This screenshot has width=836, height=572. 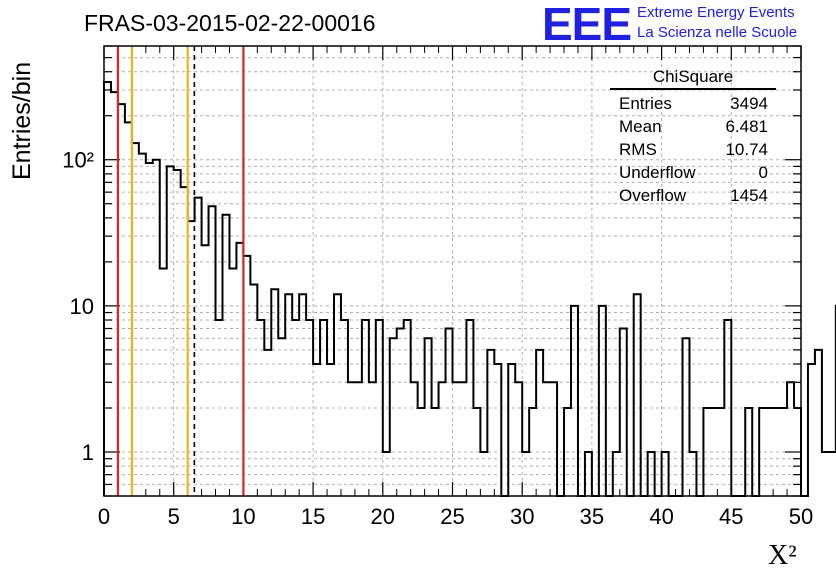 I want to click on x-tick-label: 0, so click(x=104, y=516).